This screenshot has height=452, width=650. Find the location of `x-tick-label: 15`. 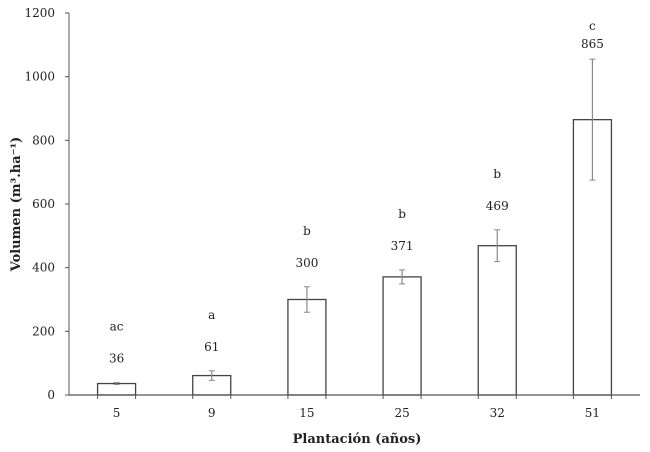

x-tick-label: 15 is located at coordinates (306, 413).